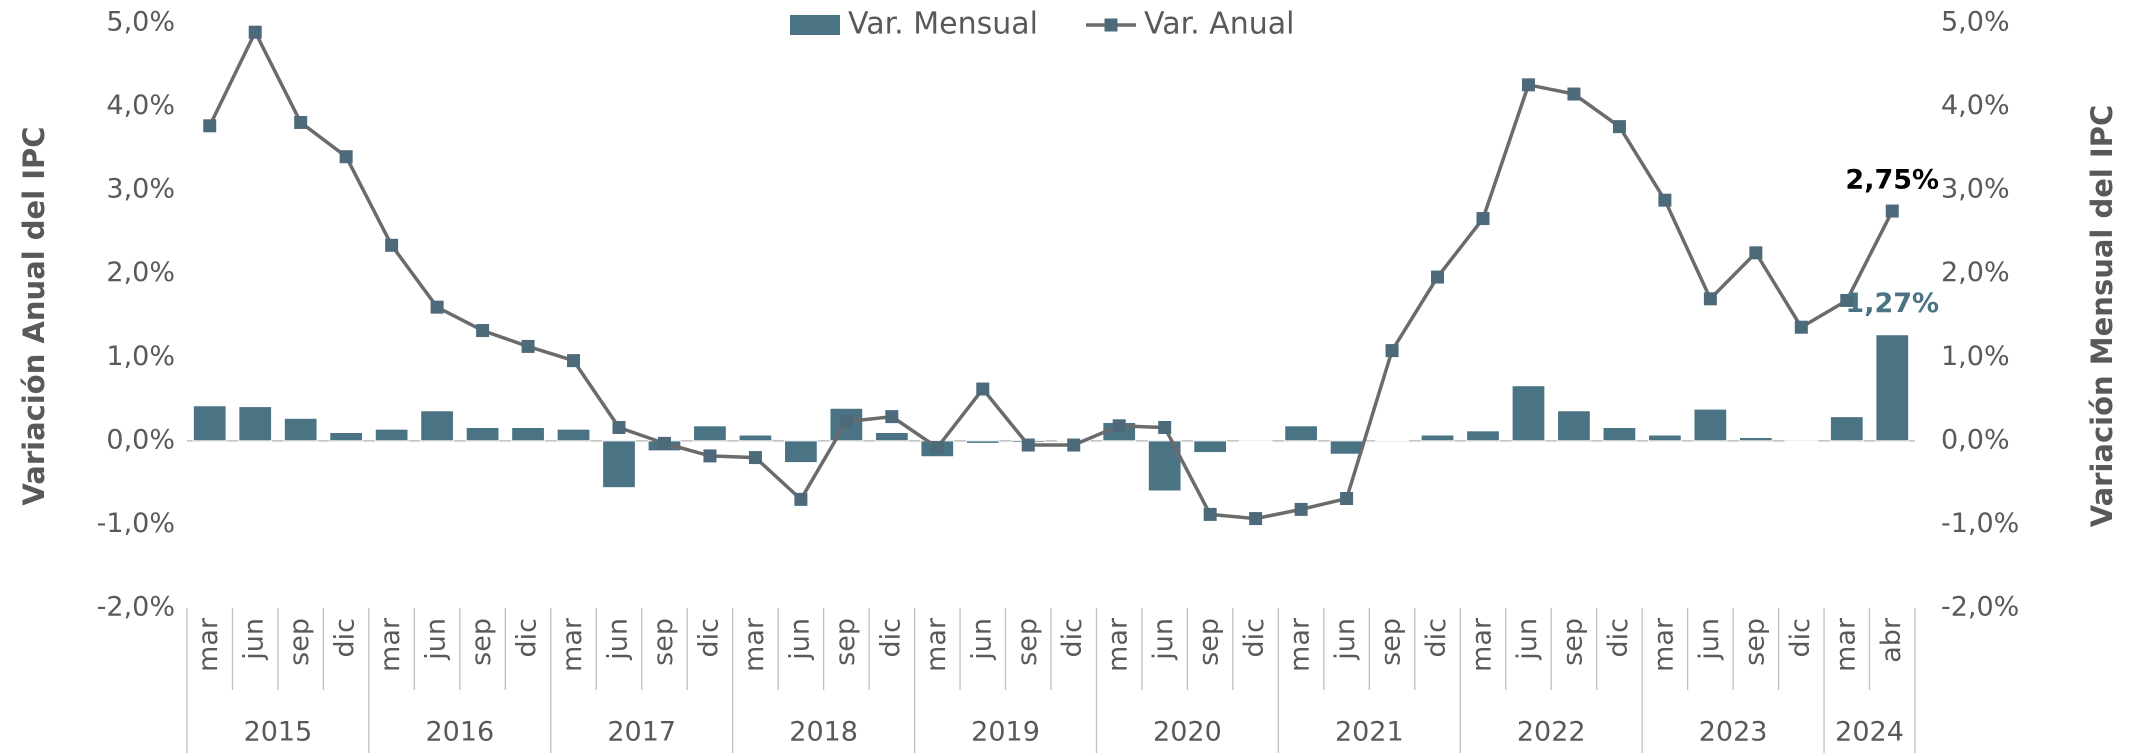 This screenshot has height=753, width=2141. Describe the element at coordinates (1733, 732) in the screenshot. I see `year-label: 2023` at that location.